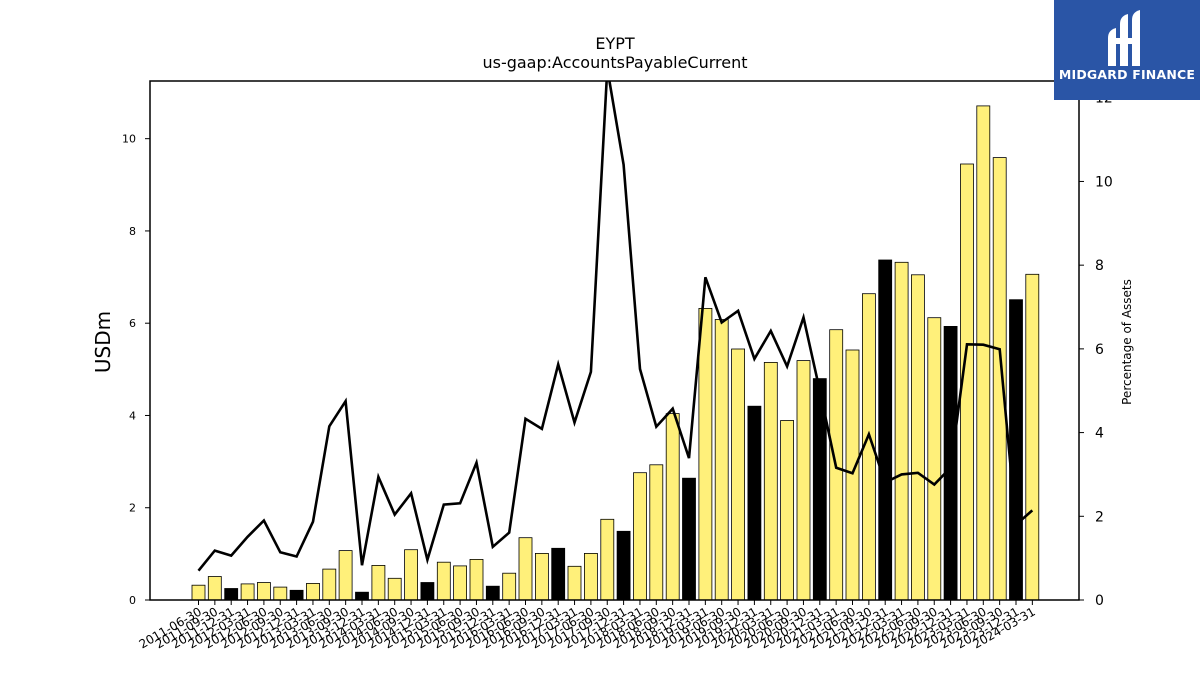 This screenshot has width=1200, height=675. What do you see at coordinates (615, 43) in the screenshot?
I see `chart-title: EYPT` at bounding box center [615, 43].